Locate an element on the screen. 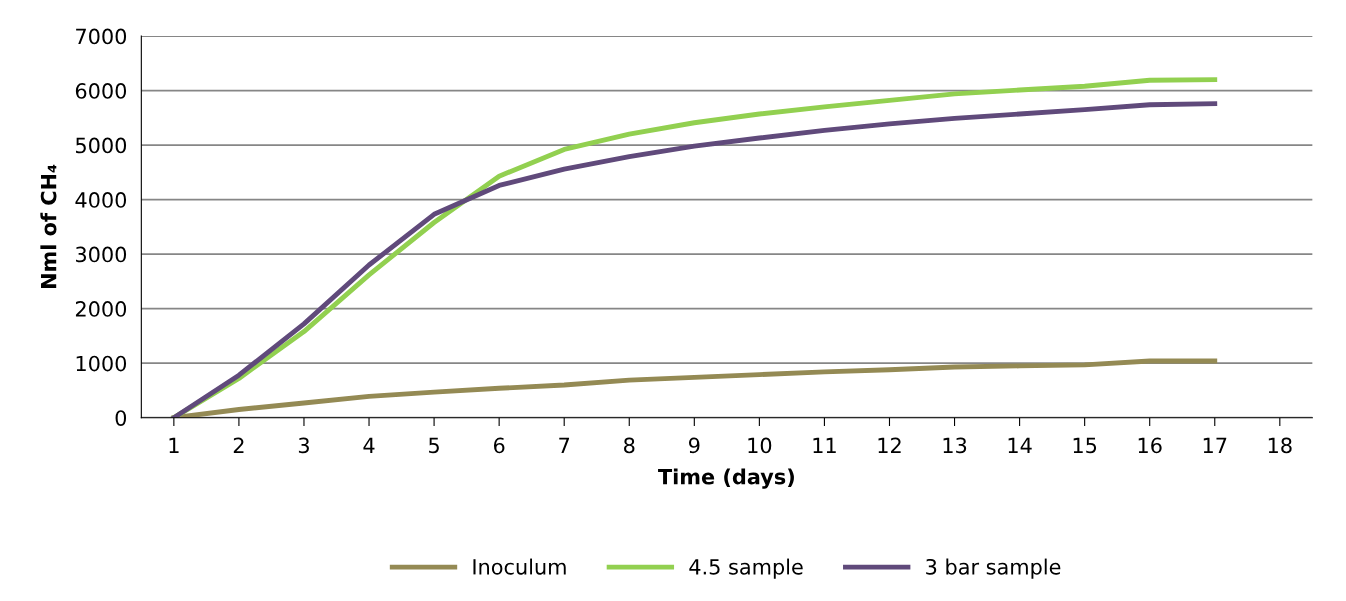  legend-label: 4.5 sample is located at coordinates (746, 568).